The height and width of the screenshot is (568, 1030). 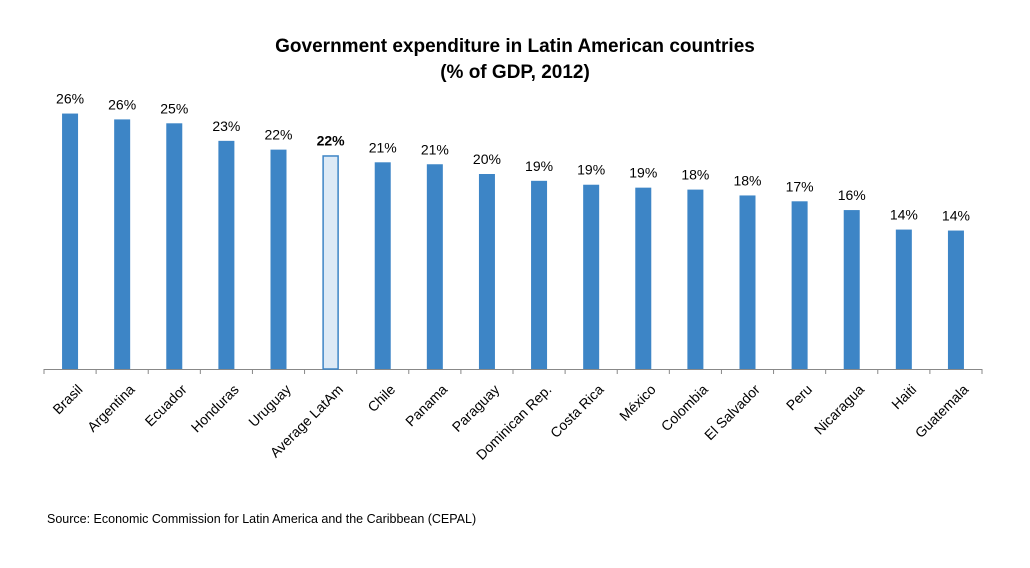 What do you see at coordinates (269, 405) in the screenshot?
I see `category-label: Uruguay` at bounding box center [269, 405].